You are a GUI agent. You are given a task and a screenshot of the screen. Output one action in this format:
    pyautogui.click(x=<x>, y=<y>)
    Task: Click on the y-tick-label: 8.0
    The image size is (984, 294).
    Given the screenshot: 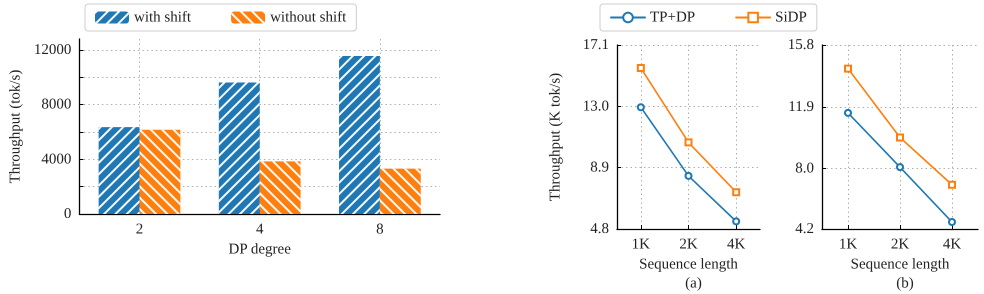 What is the action you would take?
    pyautogui.click(x=804, y=168)
    